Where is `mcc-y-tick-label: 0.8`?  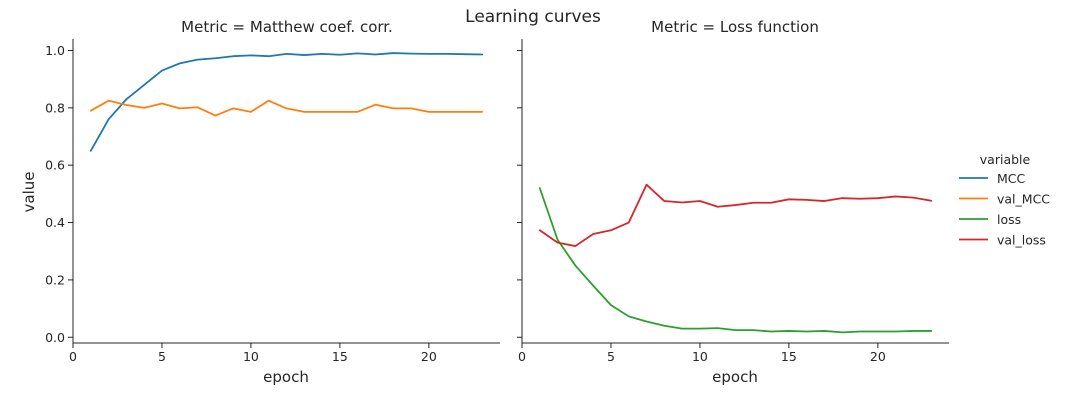
mcc-y-tick-label: 0.8 is located at coordinates (55, 107).